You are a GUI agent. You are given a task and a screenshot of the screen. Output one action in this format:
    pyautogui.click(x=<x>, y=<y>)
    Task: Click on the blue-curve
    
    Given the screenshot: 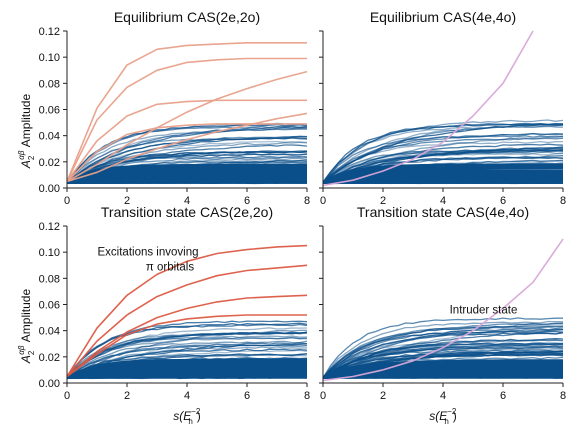 What is the action you would take?
    pyautogui.click(x=443, y=377)
    